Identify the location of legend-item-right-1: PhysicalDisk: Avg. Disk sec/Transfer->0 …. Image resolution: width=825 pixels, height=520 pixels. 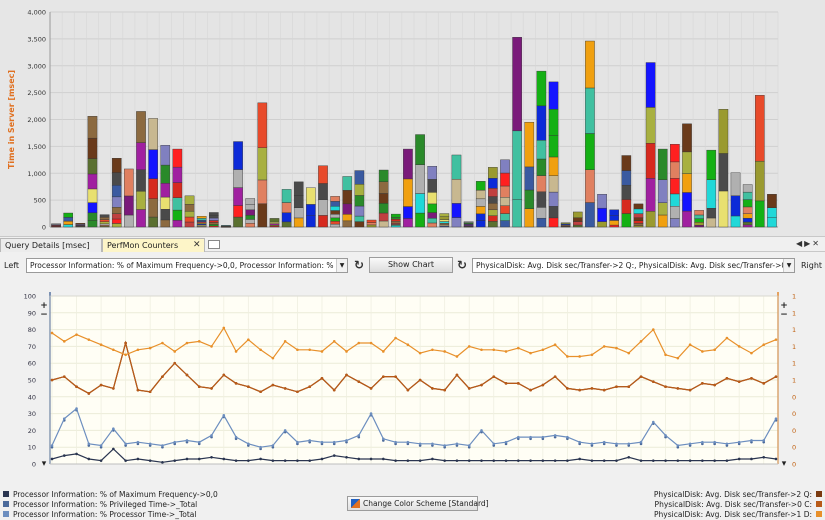
(738, 505).